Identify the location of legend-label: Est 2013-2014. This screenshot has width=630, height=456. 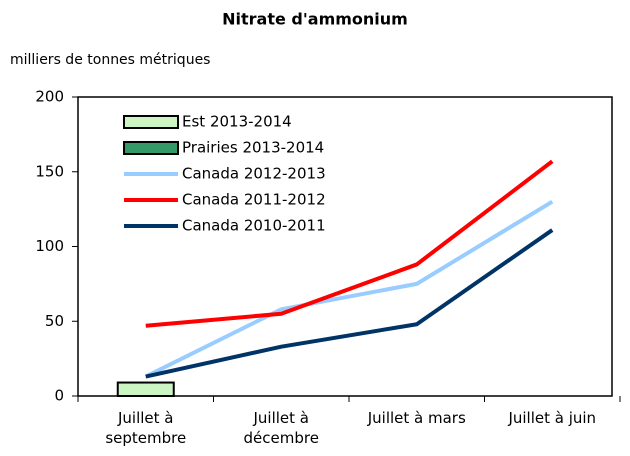
(237, 122).